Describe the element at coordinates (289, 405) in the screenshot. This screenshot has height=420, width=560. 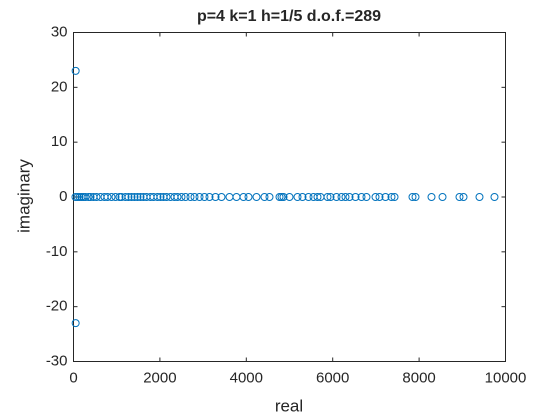
I see `x-axis-label: real` at that location.